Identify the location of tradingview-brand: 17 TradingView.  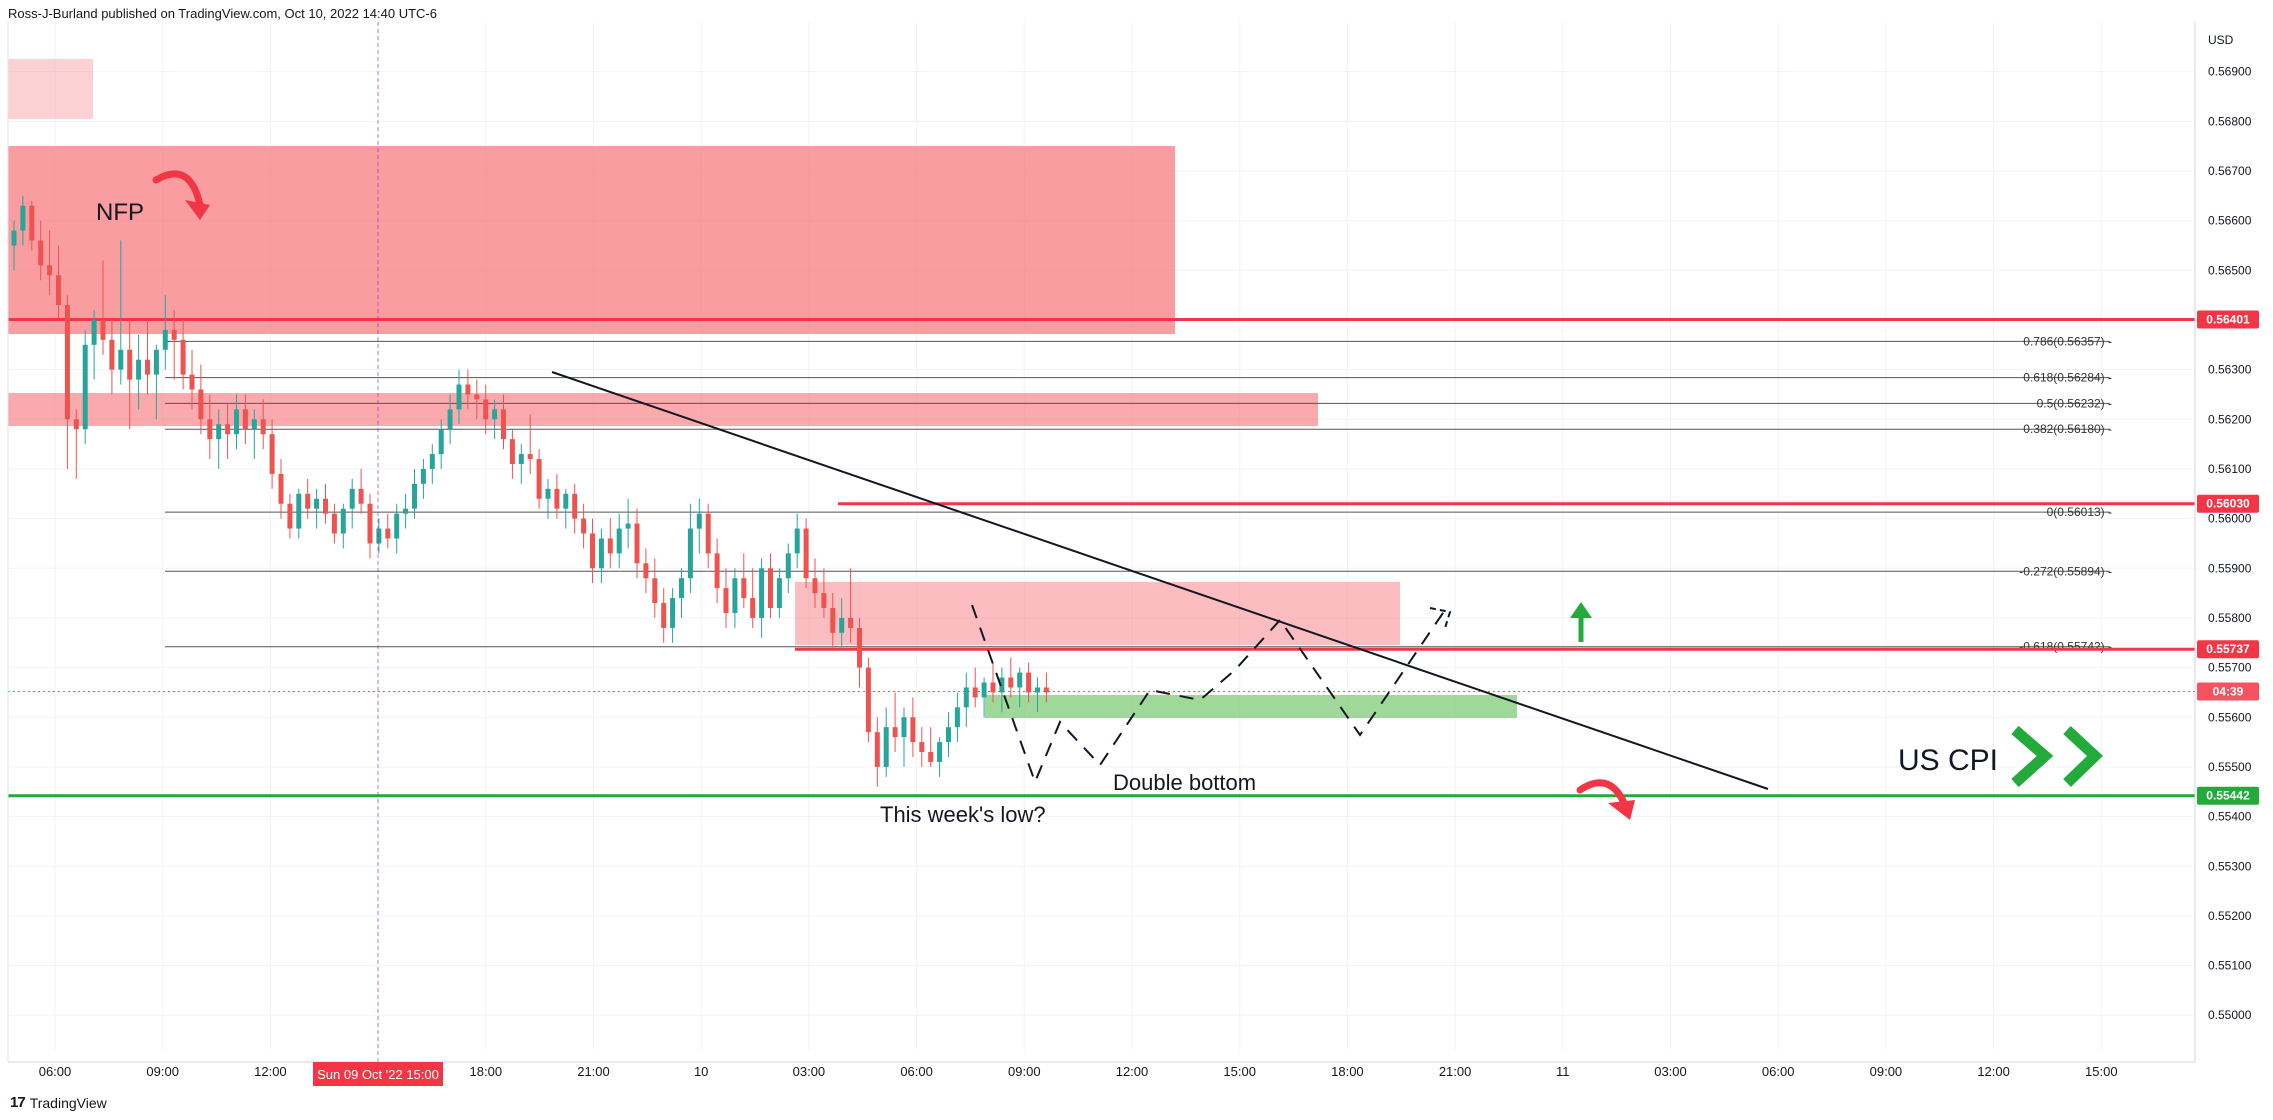
(58, 1102).